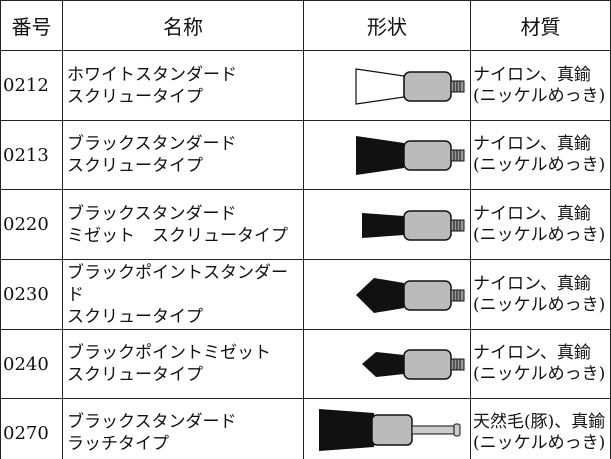 This screenshot has width=611, height=459. I want to click on name-cell: ブラックスタンダード ミゼット スクリュータイプ, so click(183, 224).